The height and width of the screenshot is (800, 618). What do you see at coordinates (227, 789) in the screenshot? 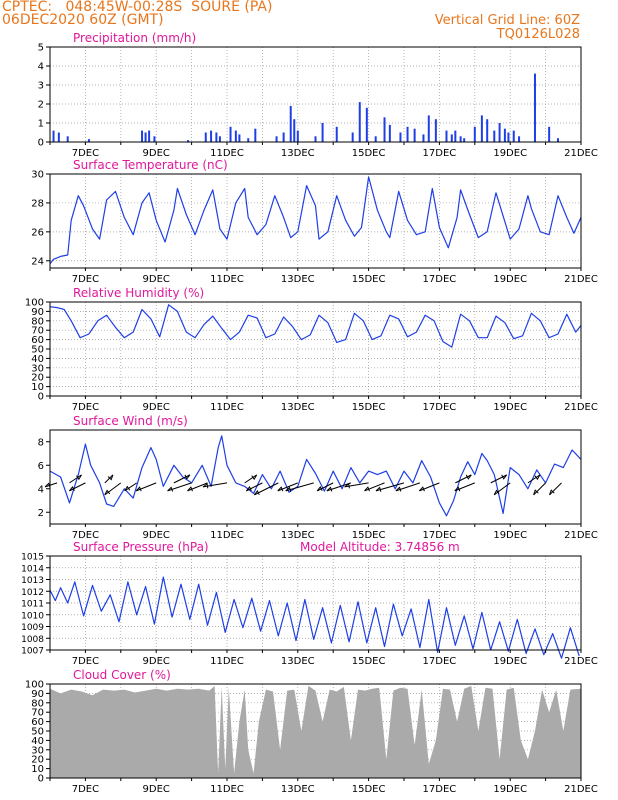
I see `cloud-xtick-label: 11DEC` at bounding box center [227, 789].